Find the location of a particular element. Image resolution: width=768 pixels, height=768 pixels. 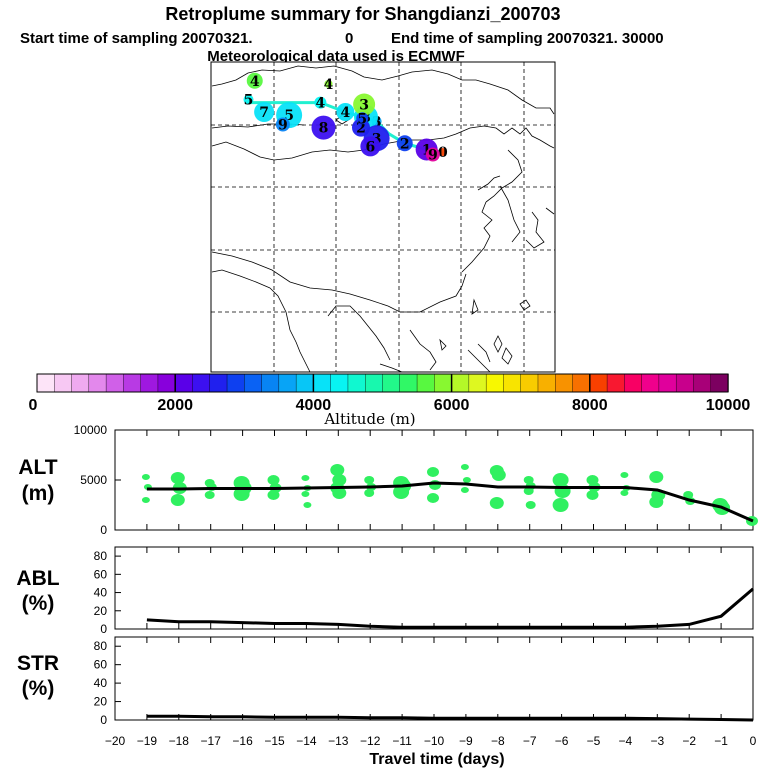

x-tick-label: 0 is located at coordinates (753, 741).